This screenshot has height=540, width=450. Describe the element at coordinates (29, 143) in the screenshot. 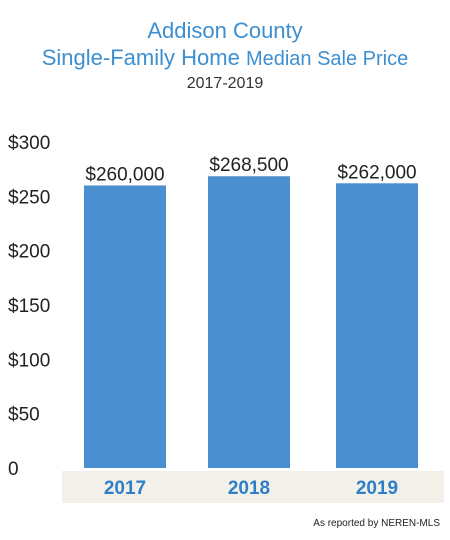

I see `y-tick-label: $300` at that location.